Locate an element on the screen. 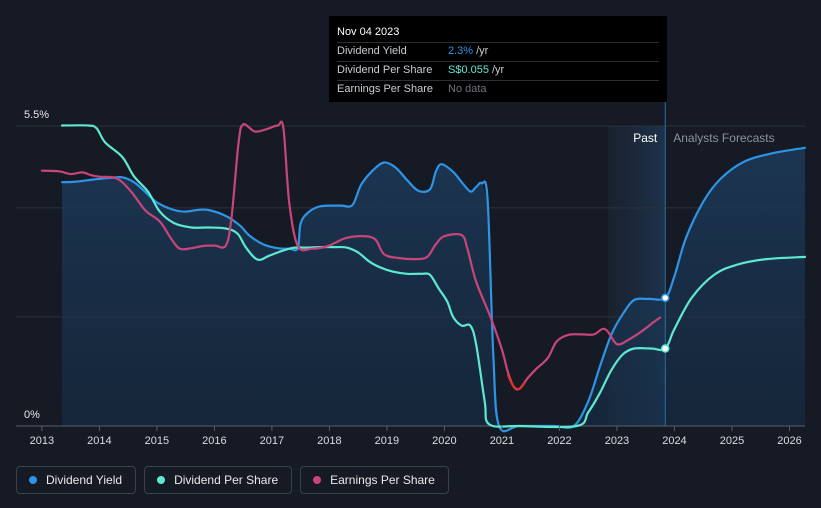  earnings-negative-segment is located at coordinates (516, 382).